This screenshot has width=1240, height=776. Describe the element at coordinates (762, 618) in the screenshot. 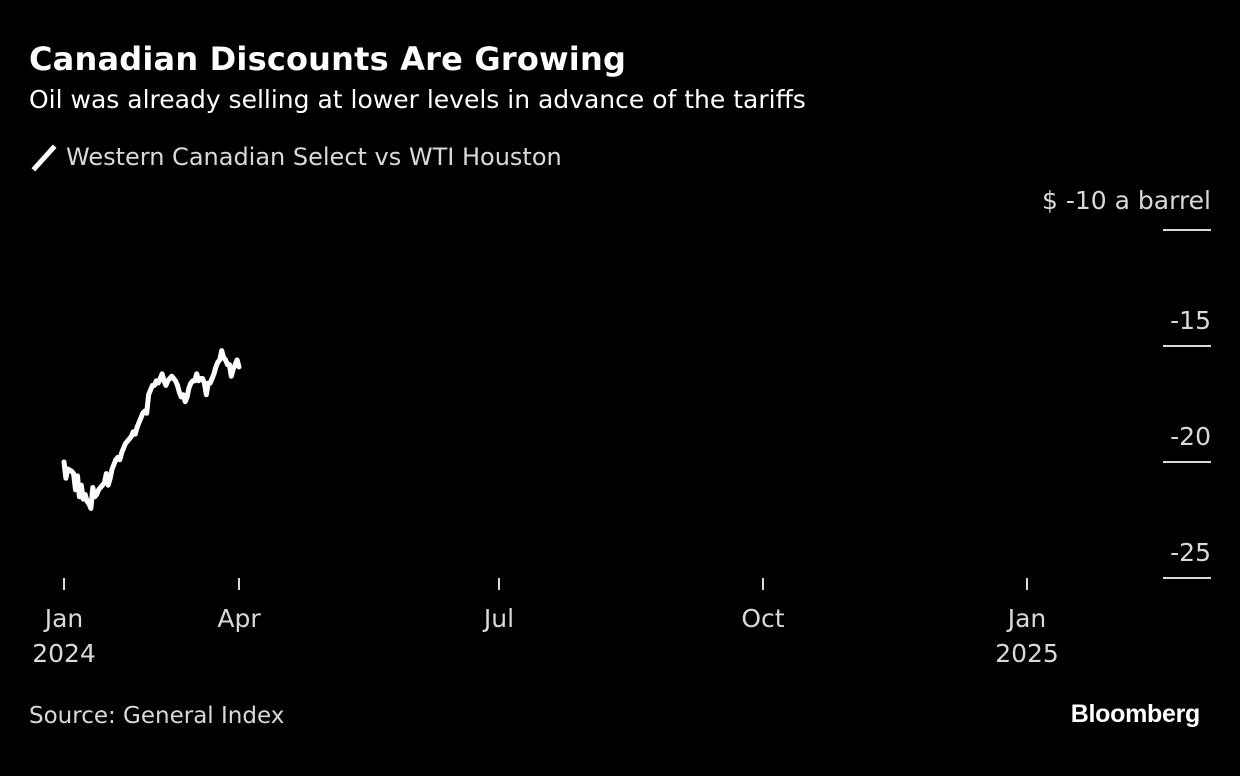

I see `x-tick-label: Oct` at that location.